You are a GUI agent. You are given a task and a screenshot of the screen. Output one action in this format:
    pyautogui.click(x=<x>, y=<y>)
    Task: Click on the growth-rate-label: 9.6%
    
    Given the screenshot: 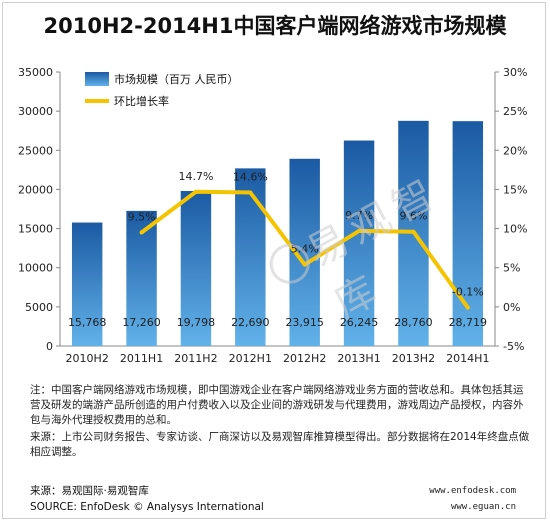 What is the action you would take?
    pyautogui.click(x=413, y=216)
    